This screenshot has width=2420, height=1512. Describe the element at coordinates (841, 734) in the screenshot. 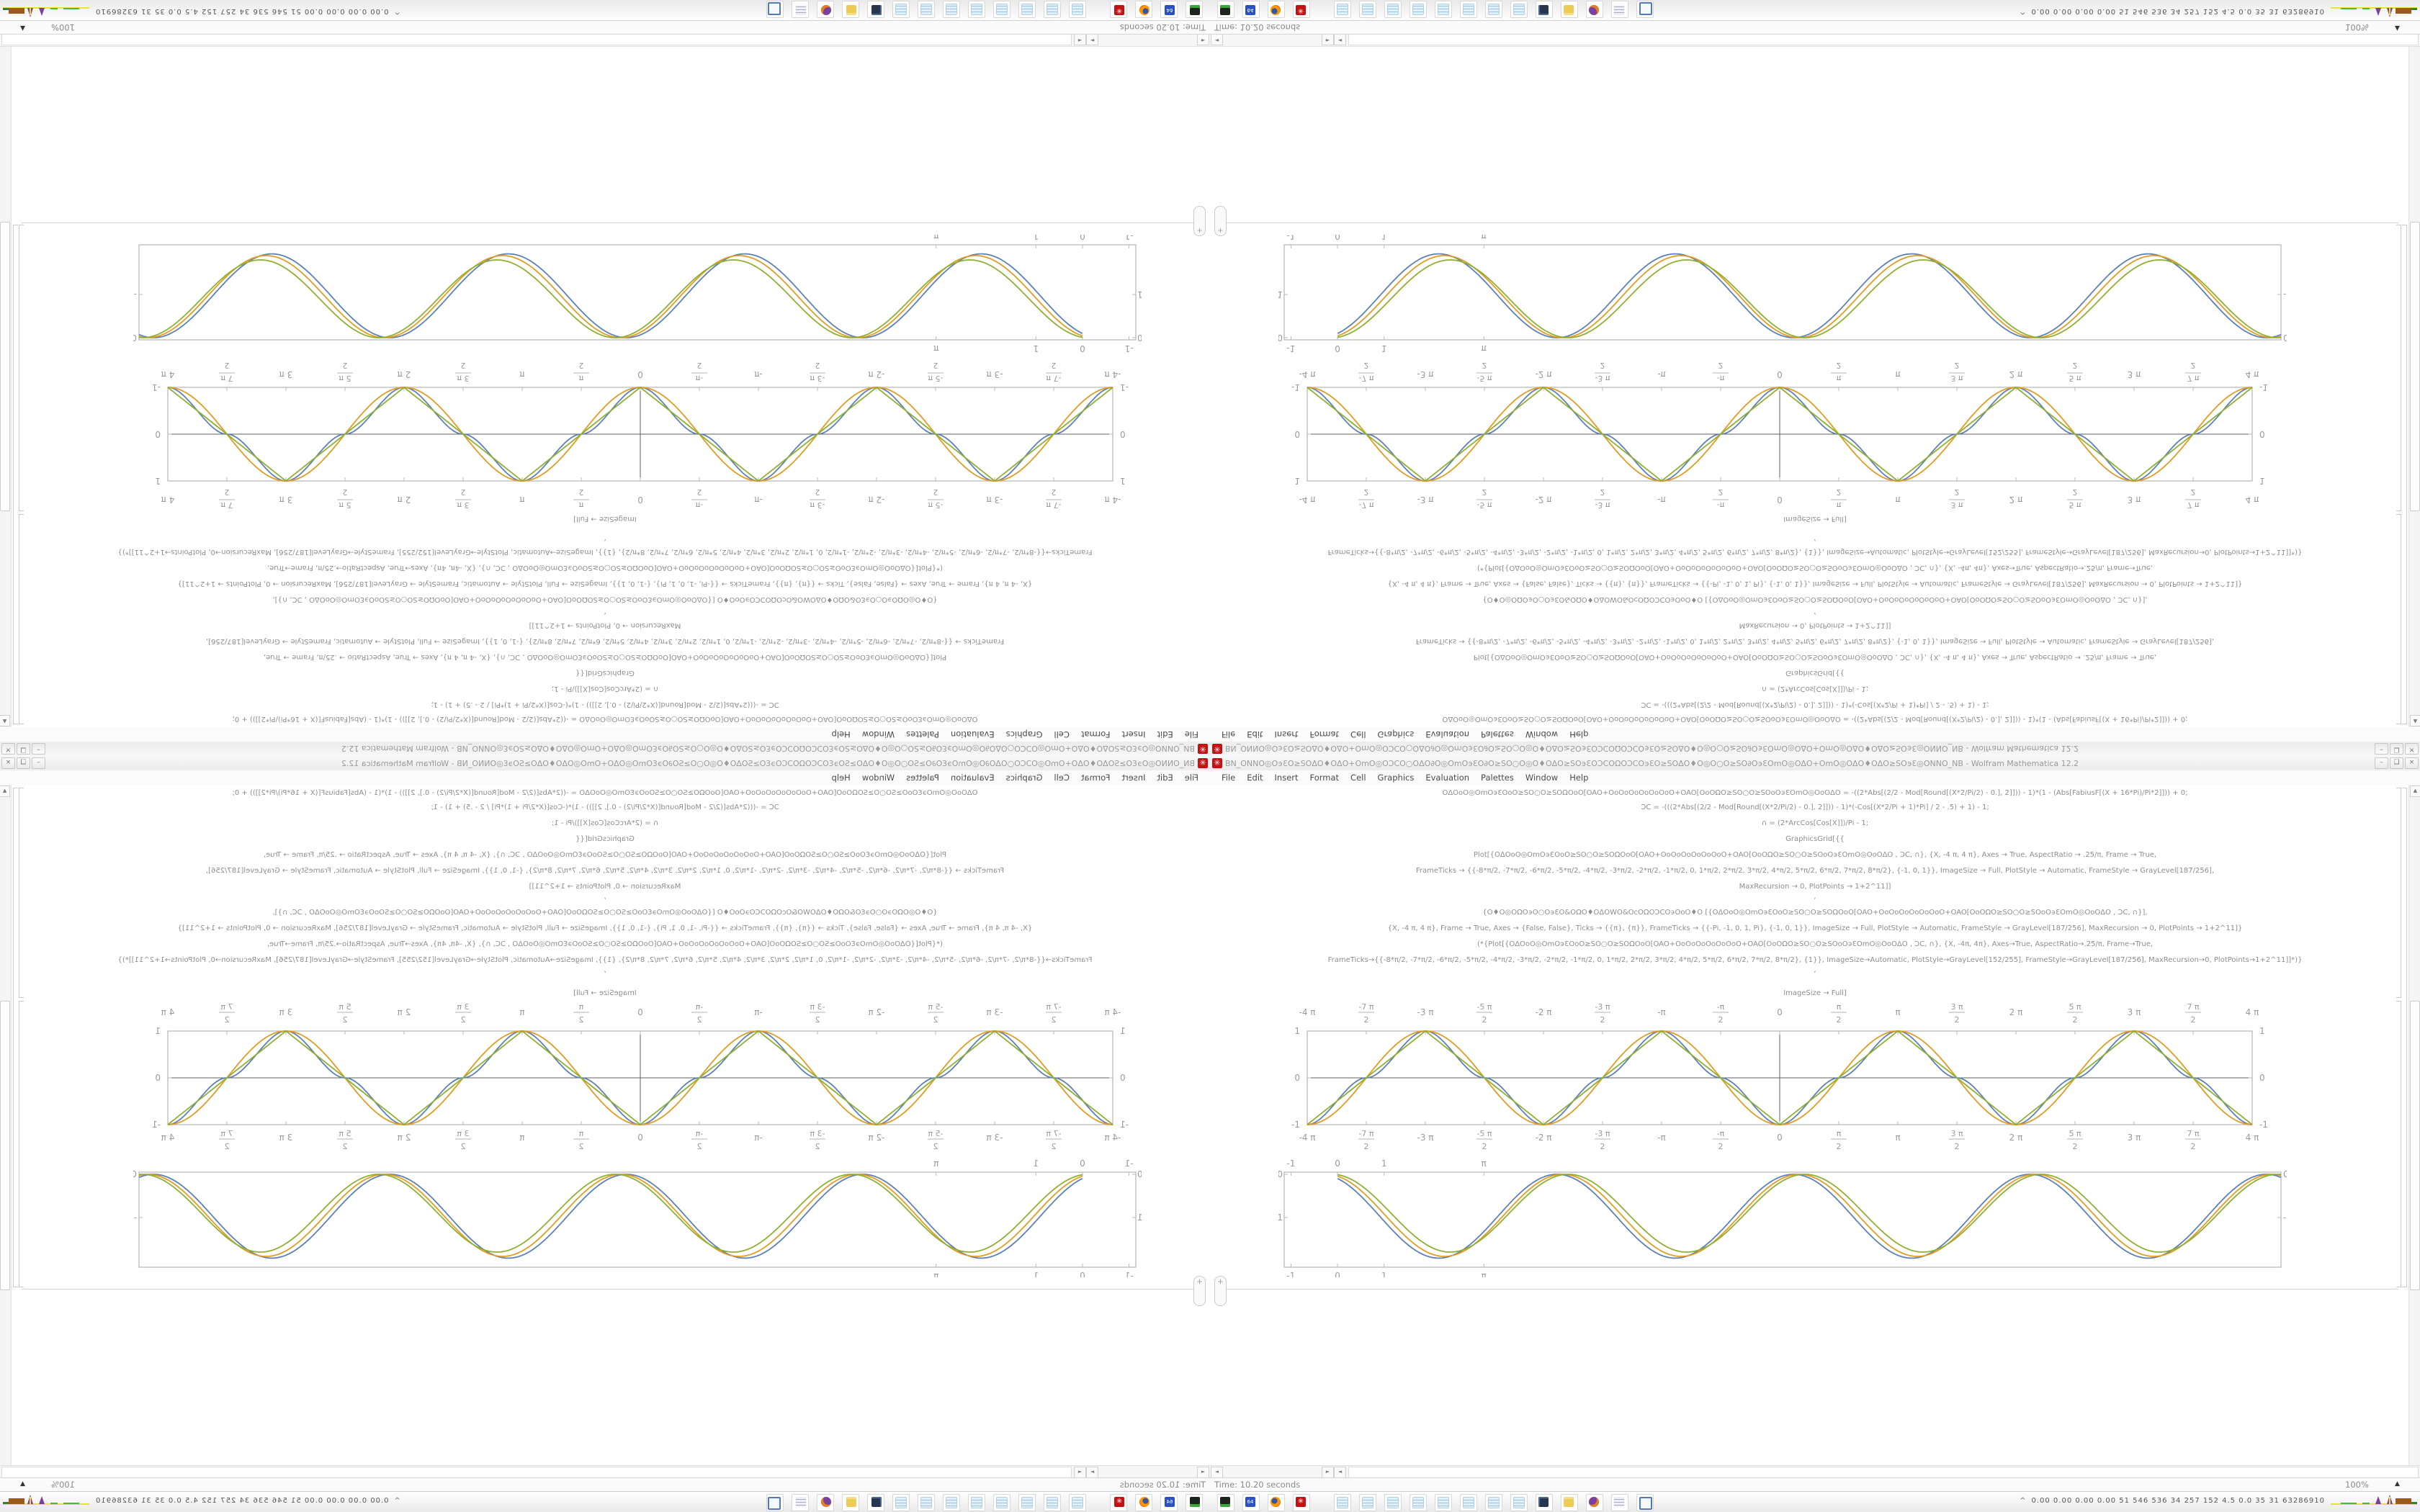

I see `menu-item-help: Help` at that location.